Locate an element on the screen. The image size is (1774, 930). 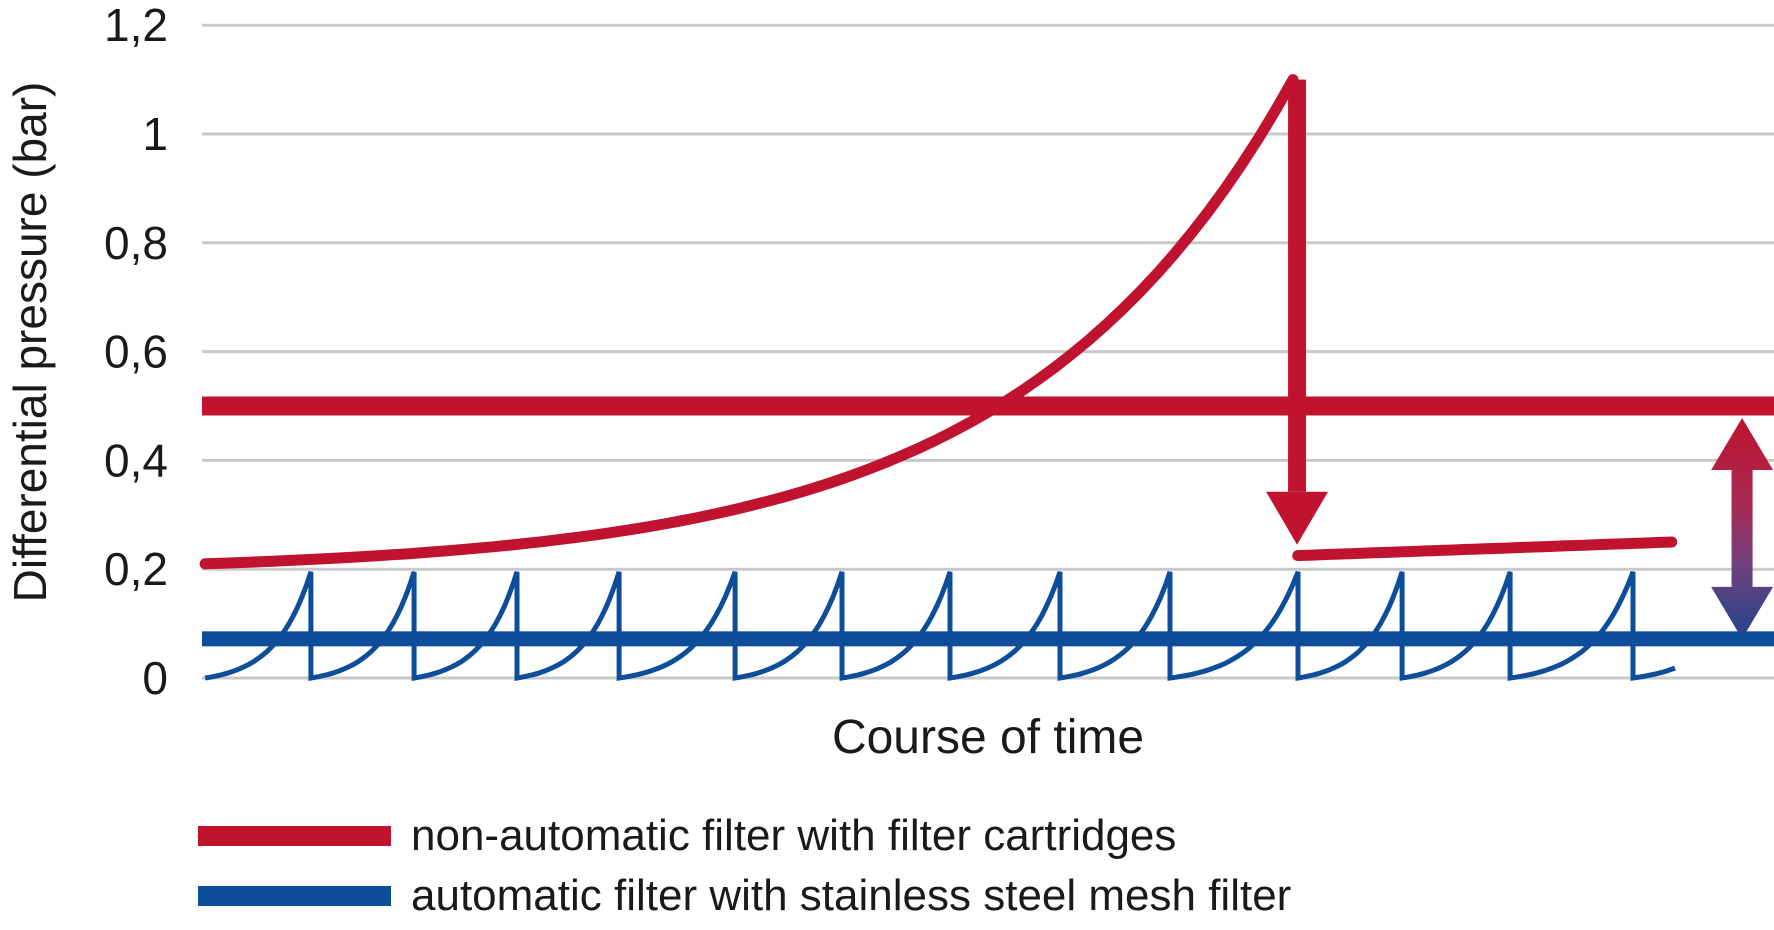
series-automatic-sawtooth is located at coordinates (940, 625).